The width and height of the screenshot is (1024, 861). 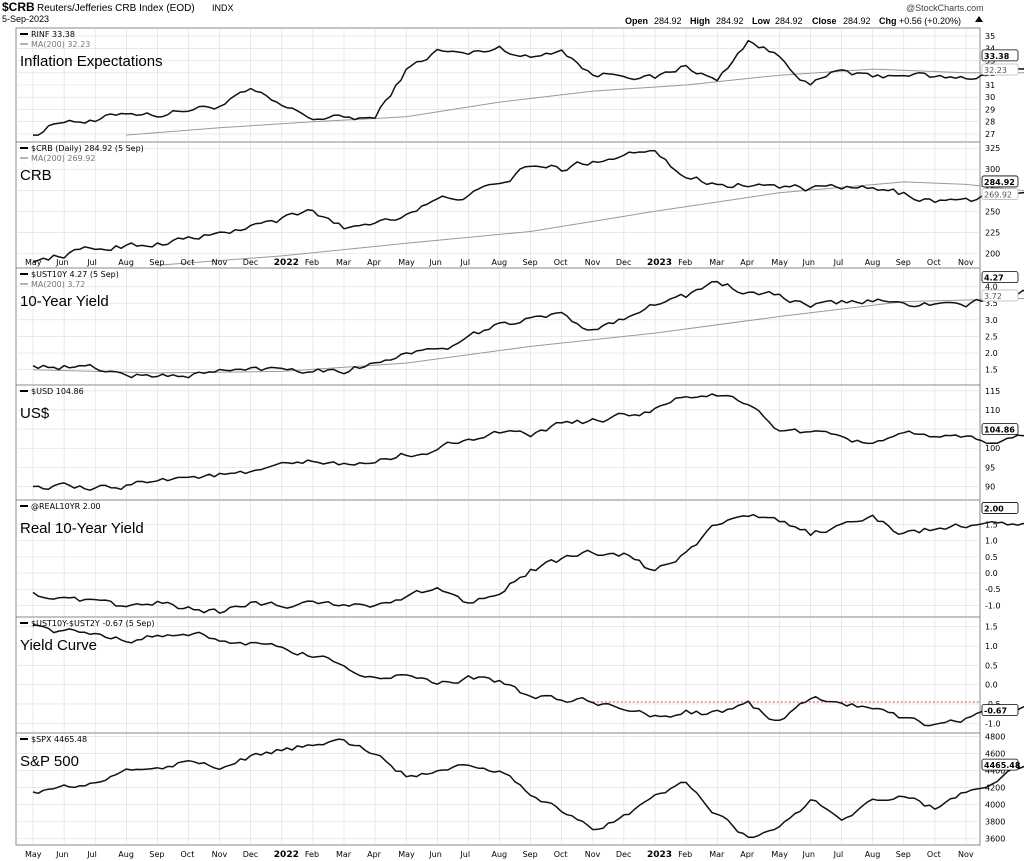 I want to click on last-value-label: 104.86, so click(x=999, y=430).